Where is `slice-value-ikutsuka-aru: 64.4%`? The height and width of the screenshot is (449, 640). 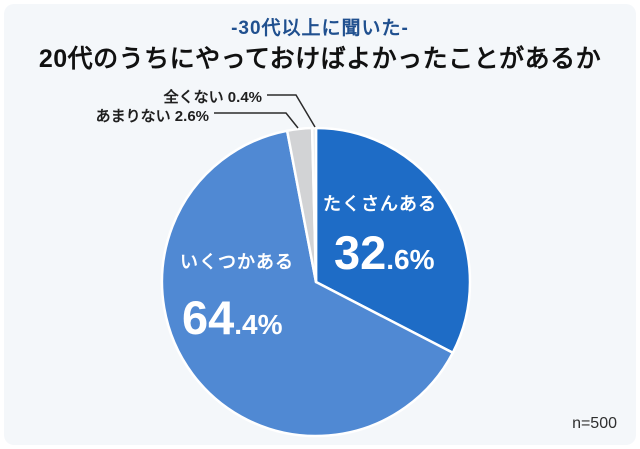 slice-value-ikutsuka-aru: 64.4% is located at coordinates (232, 317).